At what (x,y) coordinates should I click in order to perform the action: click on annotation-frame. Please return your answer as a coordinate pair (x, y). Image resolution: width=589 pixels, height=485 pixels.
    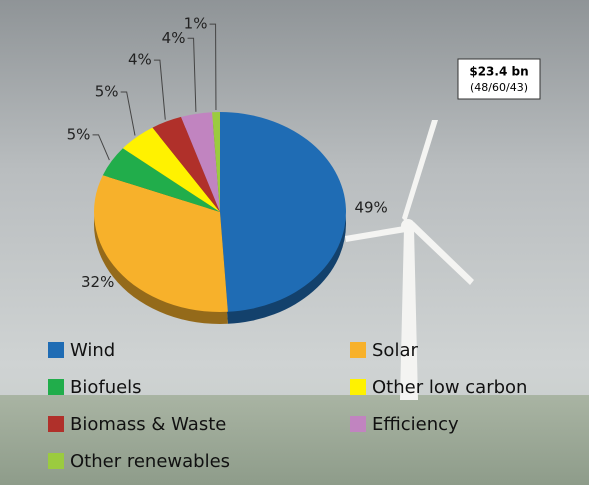
    Looking at the image, I should click on (499, 79).